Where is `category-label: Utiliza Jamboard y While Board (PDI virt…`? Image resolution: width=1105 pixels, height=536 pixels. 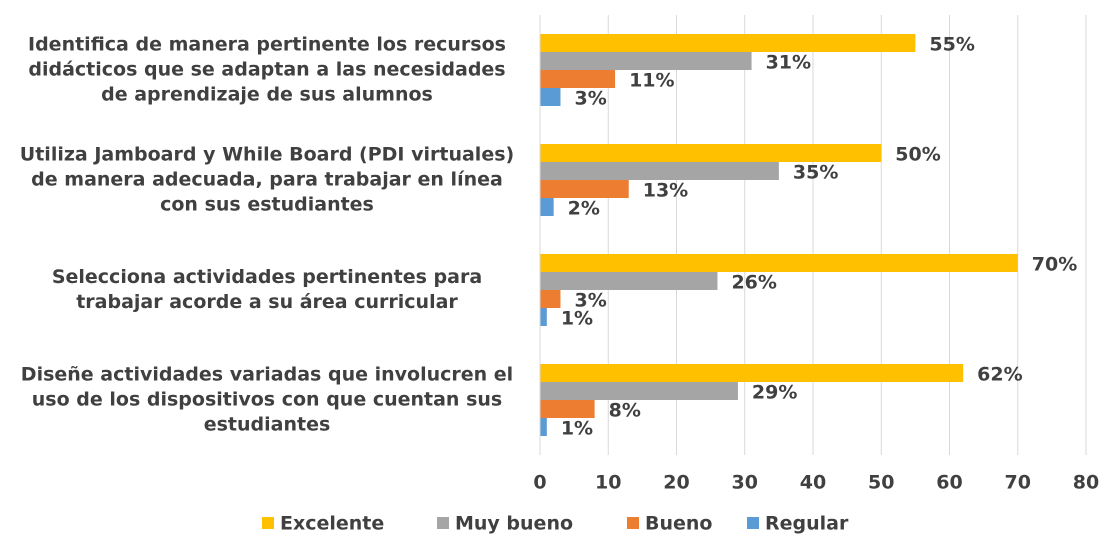 category-label: Utiliza Jamboard y While Board (PDI virt… is located at coordinates (267, 179).